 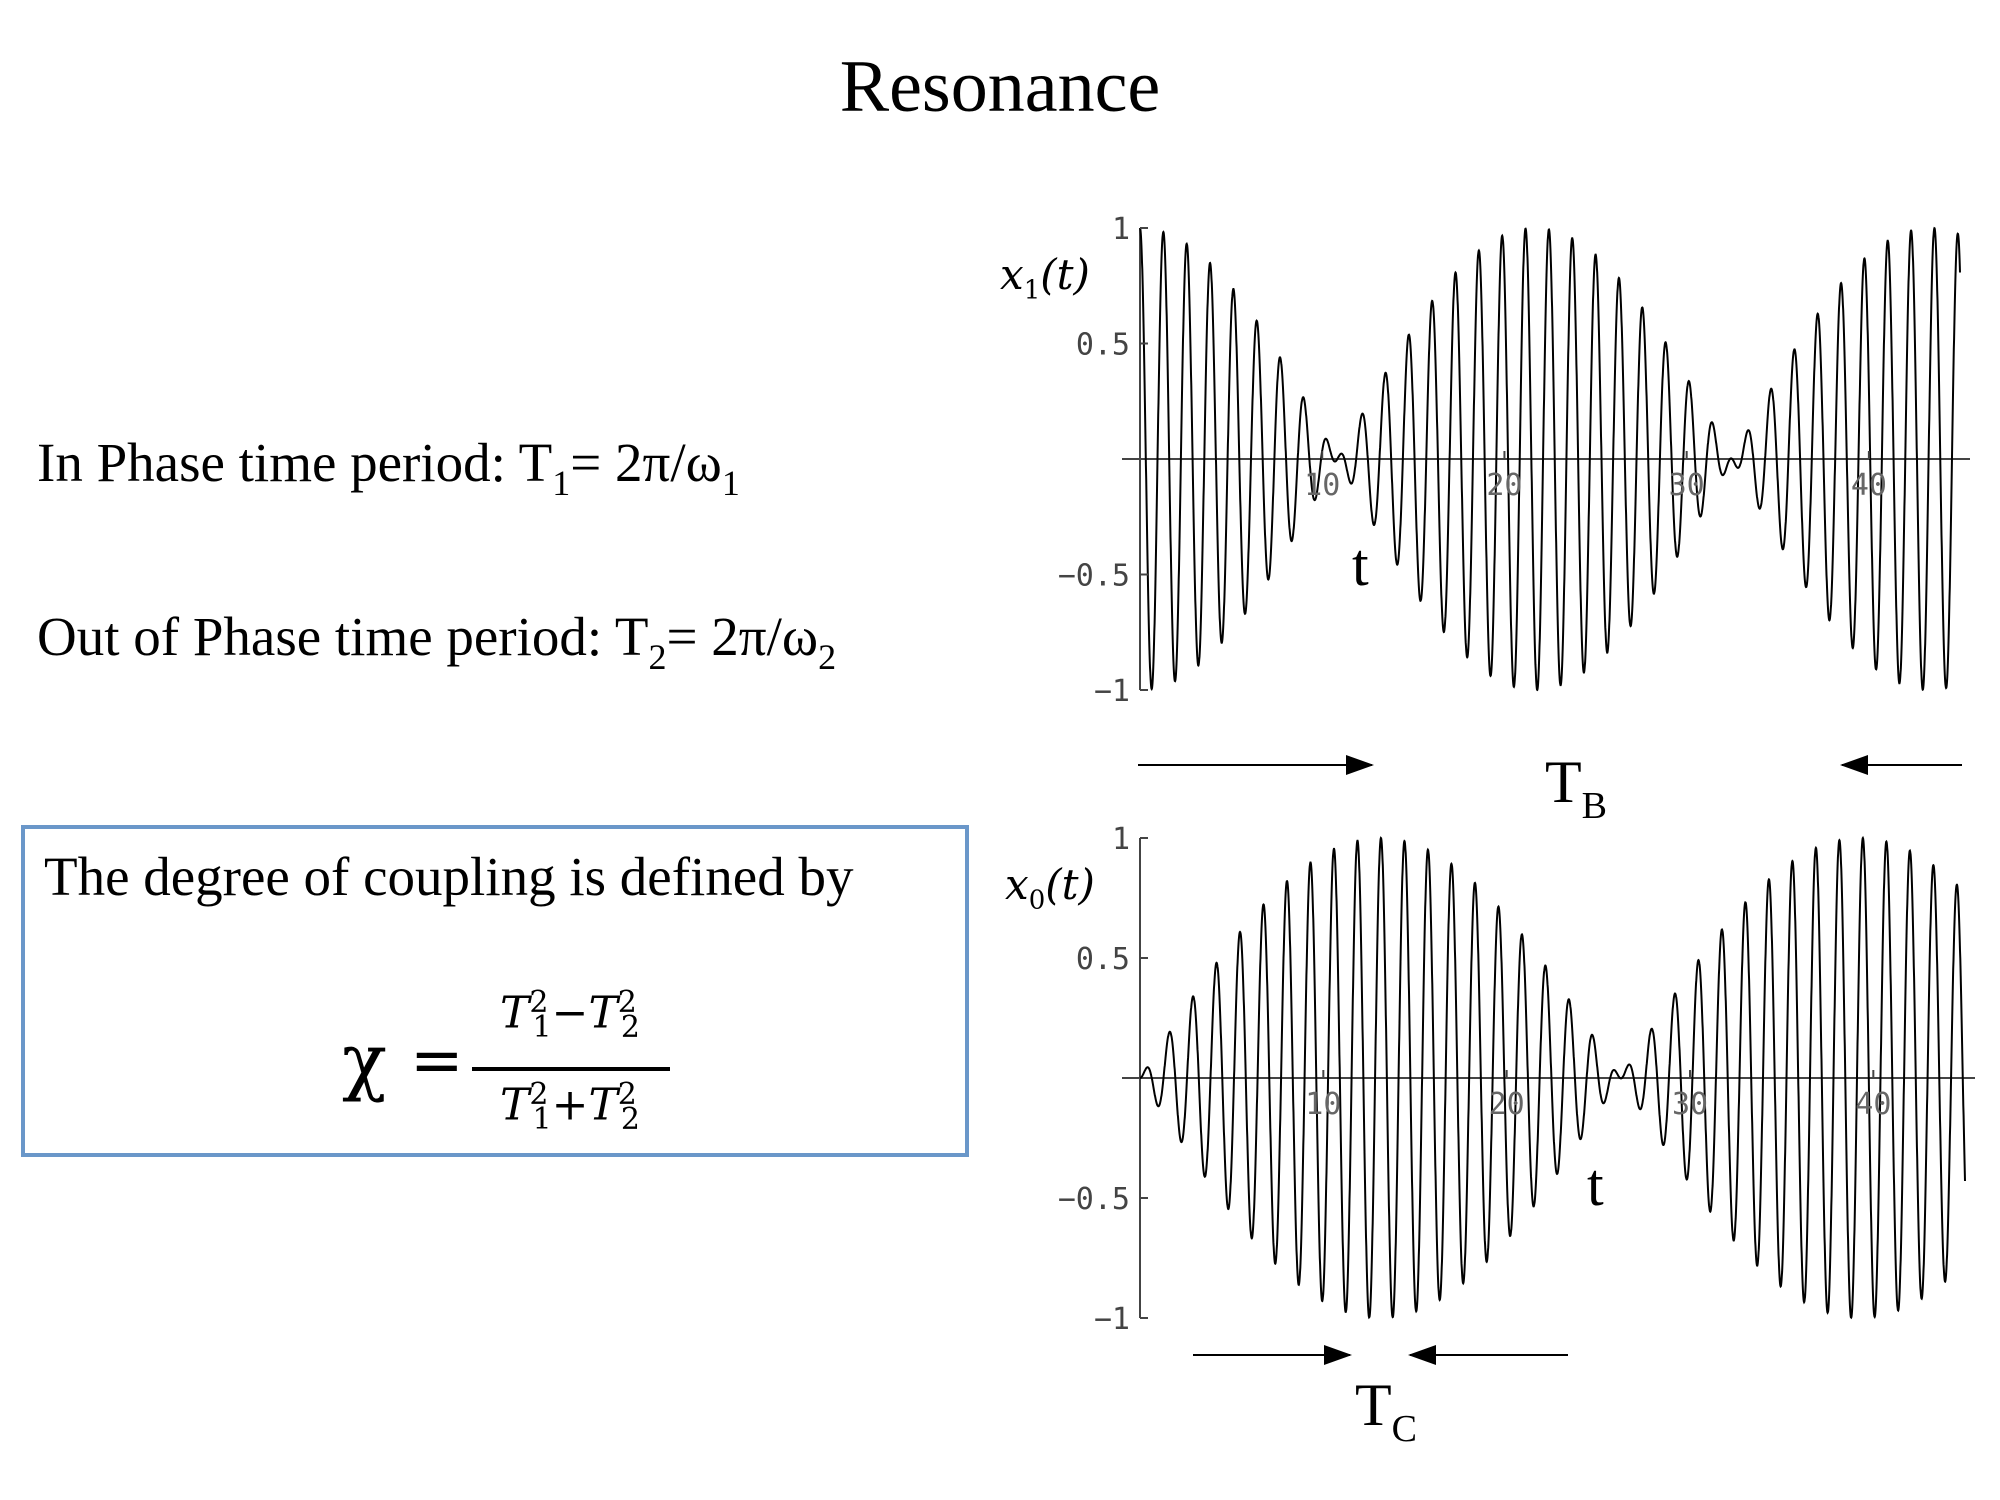 What do you see at coordinates (1576, 788) in the screenshot?
I see `beat-period-label: TB` at bounding box center [1576, 788].